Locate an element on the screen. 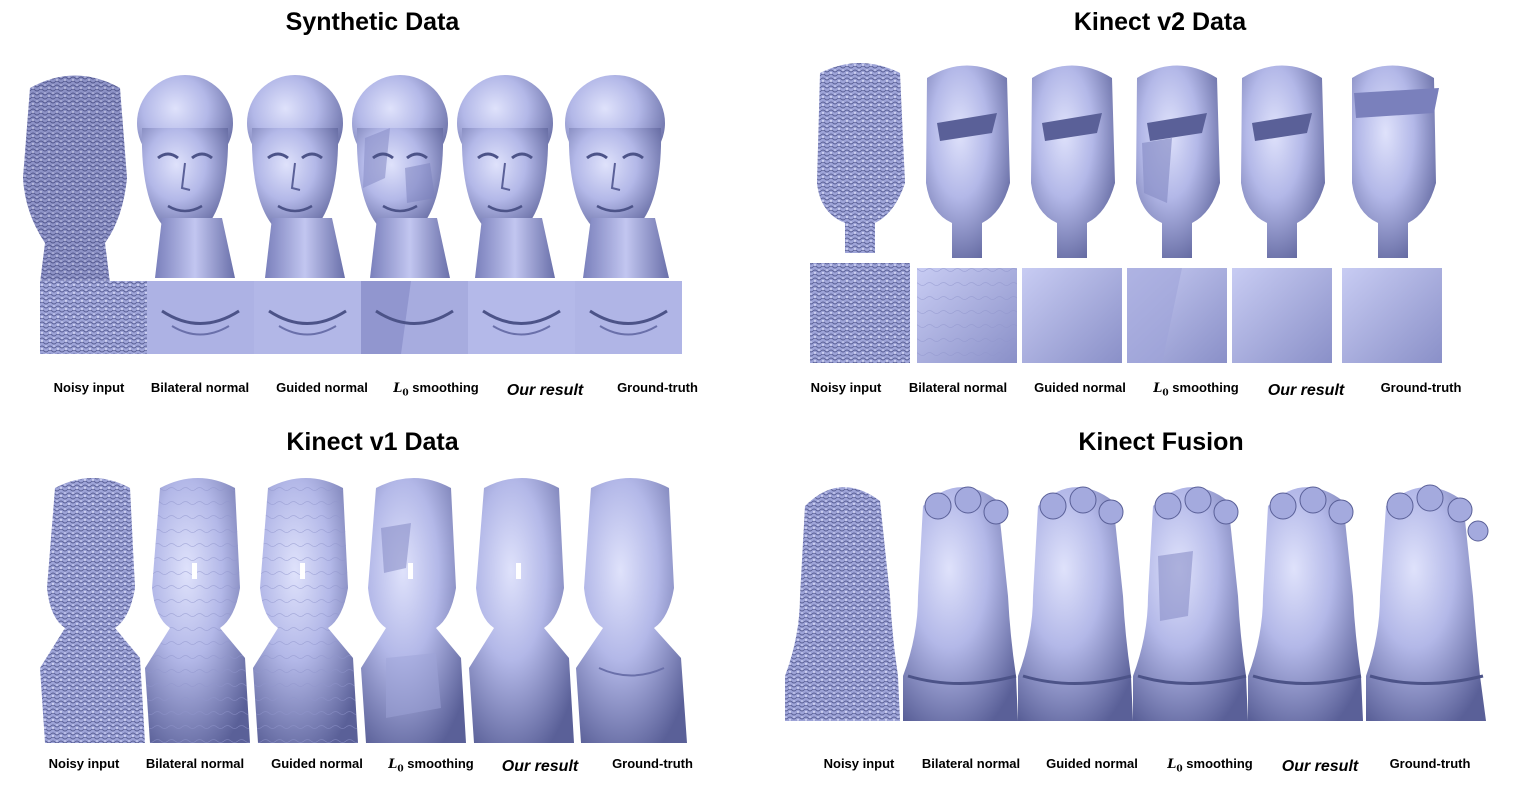  zoom-guided-normal is located at coordinates (307, 317).